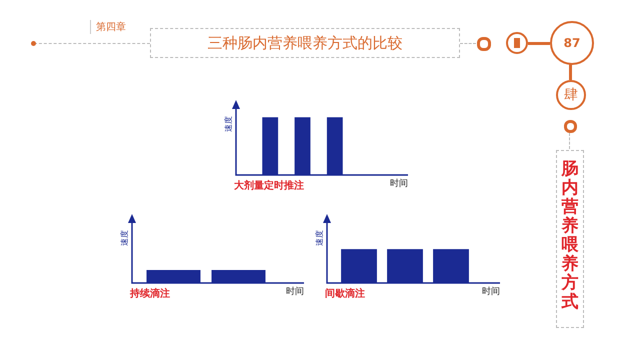  I want to click on text: 肠内营养喂养方式, so click(570, 235).